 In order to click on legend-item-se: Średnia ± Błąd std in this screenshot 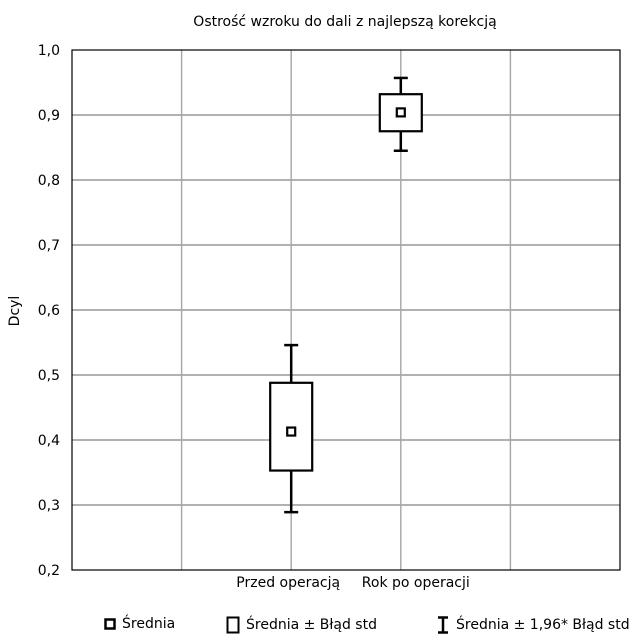, I will do `click(301, 625)`.